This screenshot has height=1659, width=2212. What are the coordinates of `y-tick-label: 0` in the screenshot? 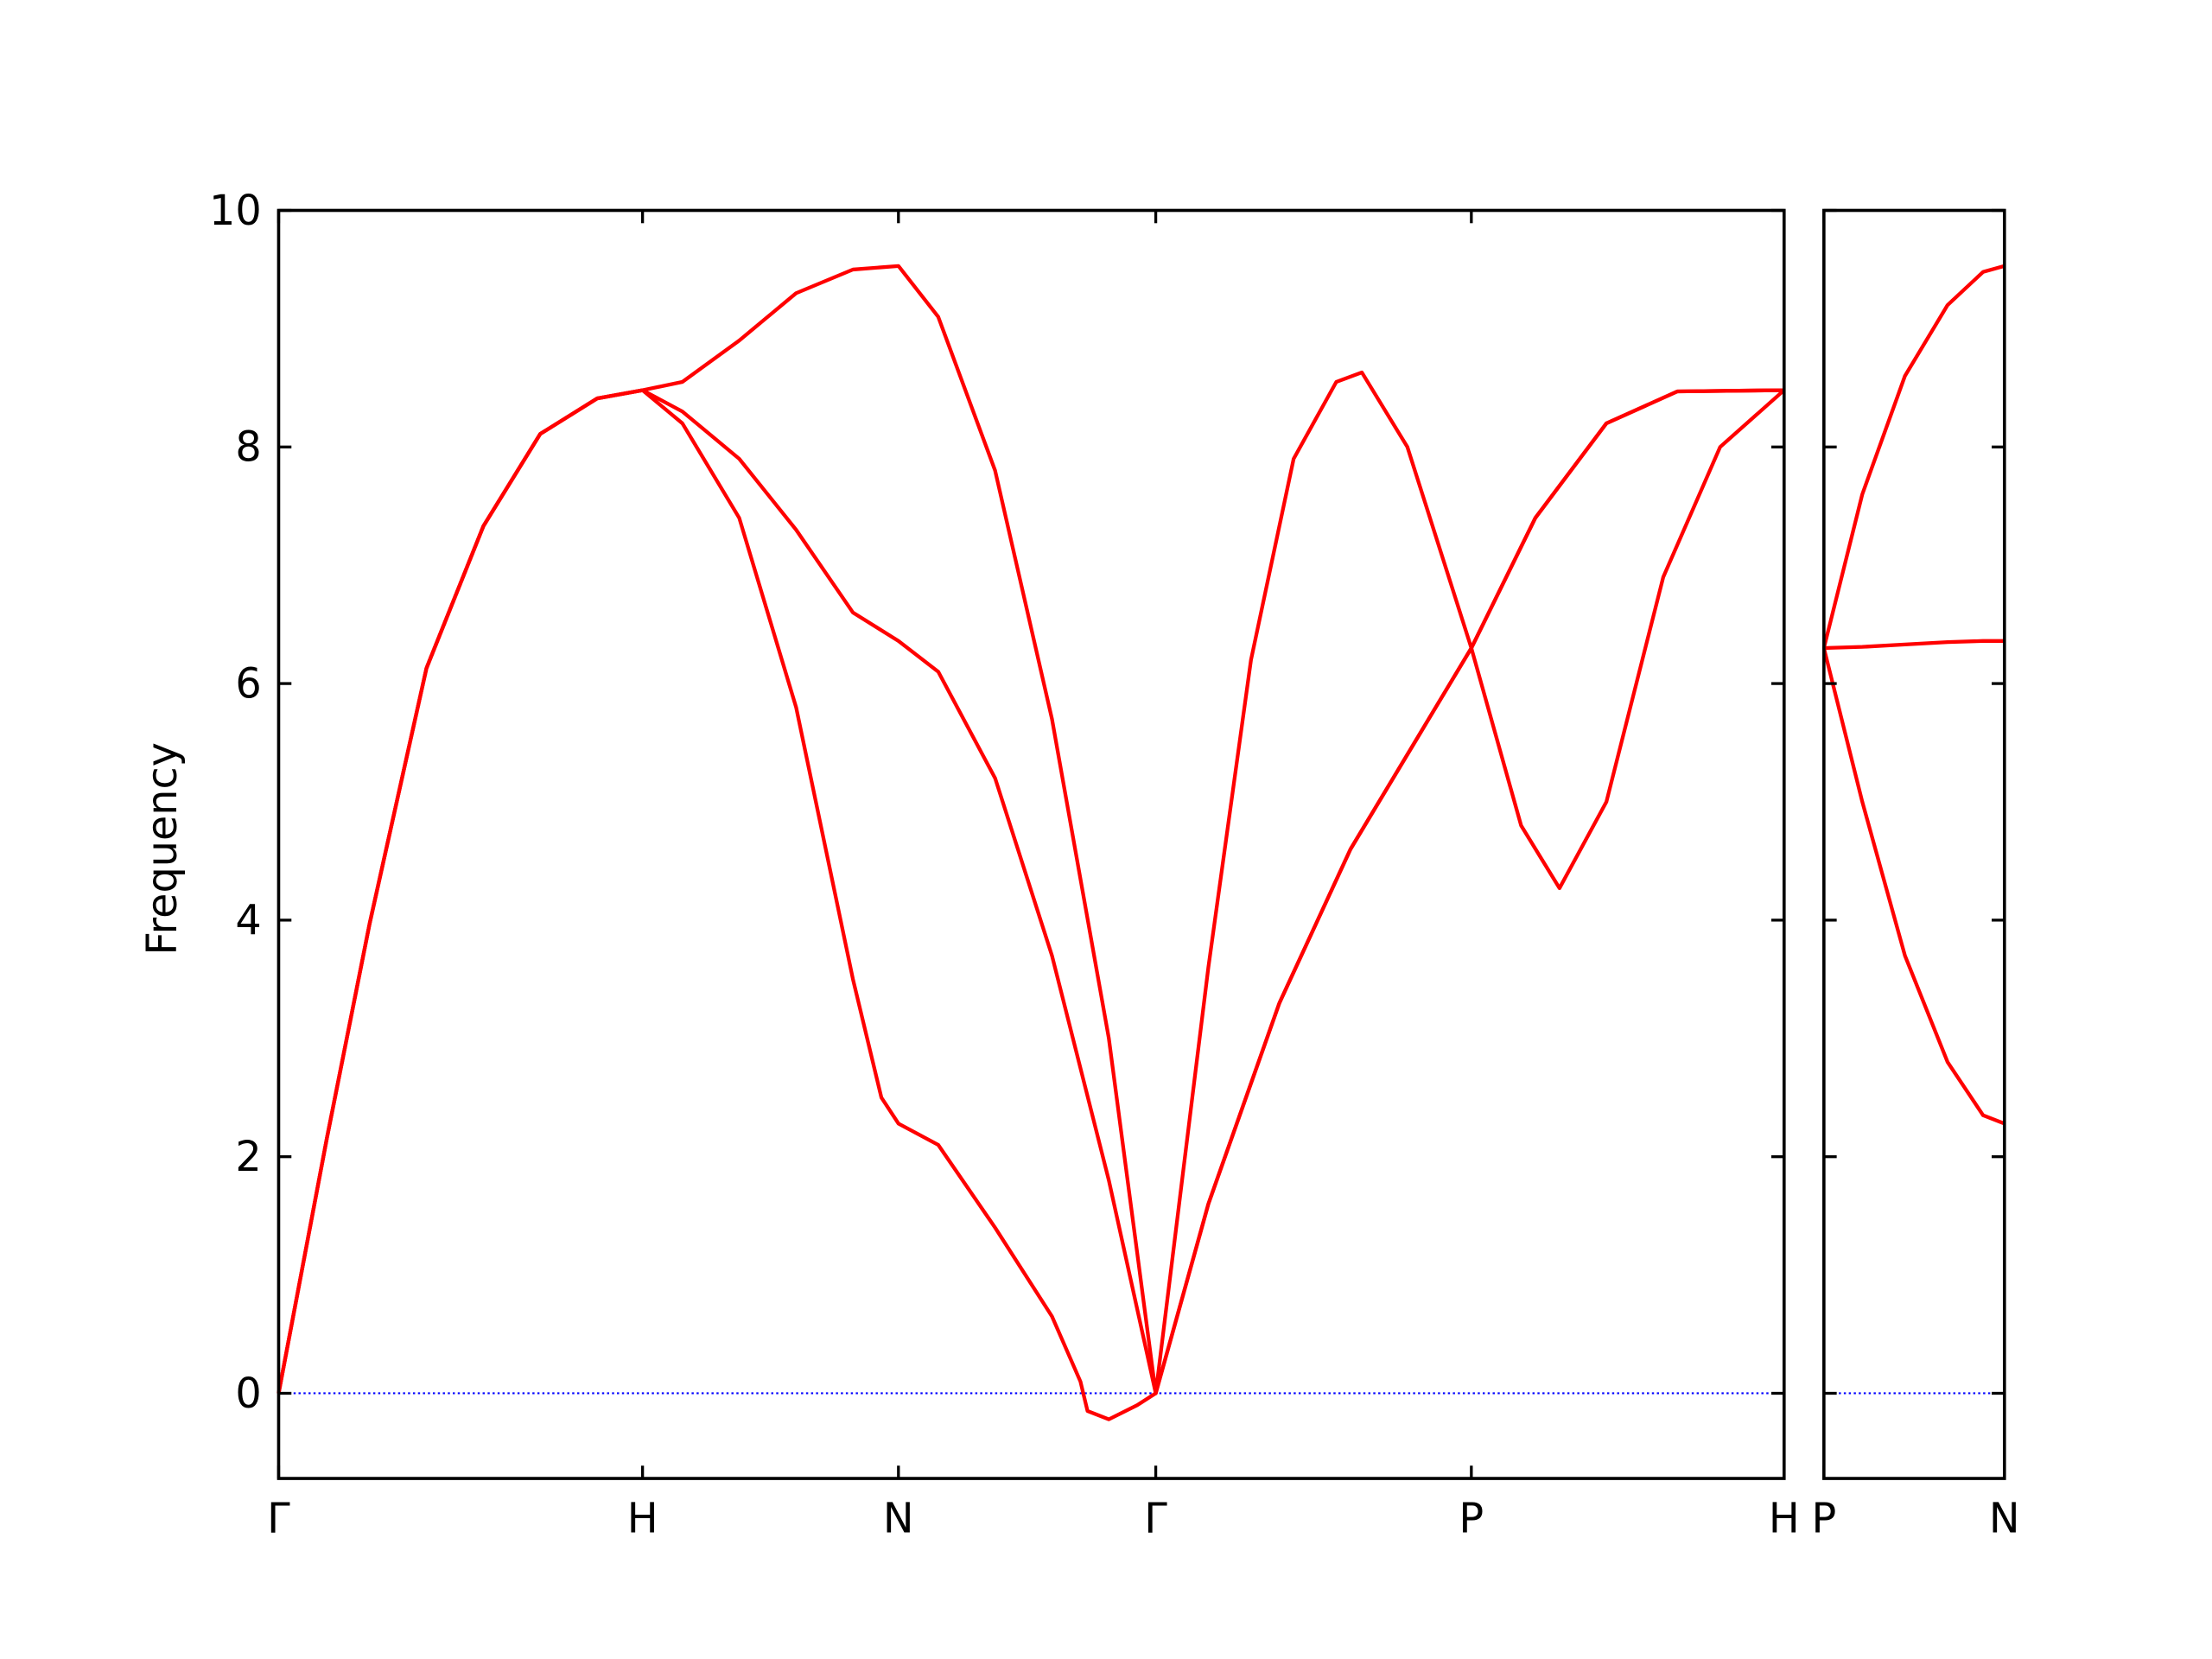 It's located at (248, 1394).